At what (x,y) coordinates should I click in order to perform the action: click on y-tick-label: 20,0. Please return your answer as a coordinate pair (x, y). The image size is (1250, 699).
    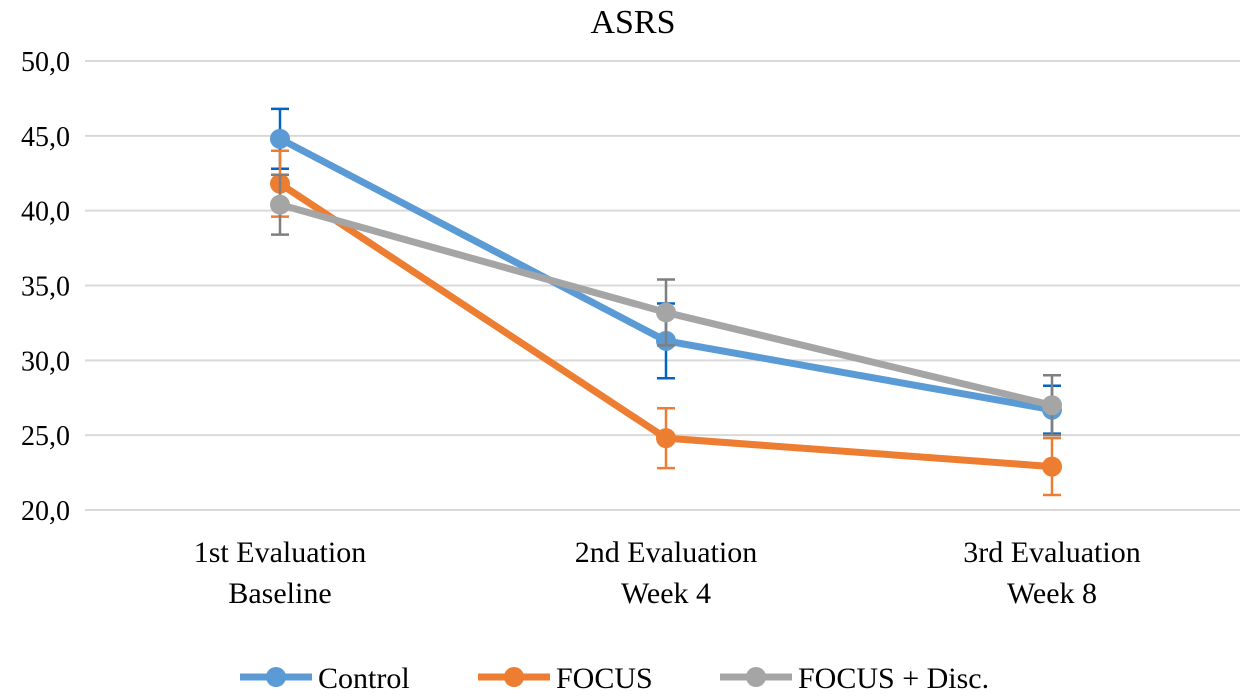
    Looking at the image, I should click on (45, 511).